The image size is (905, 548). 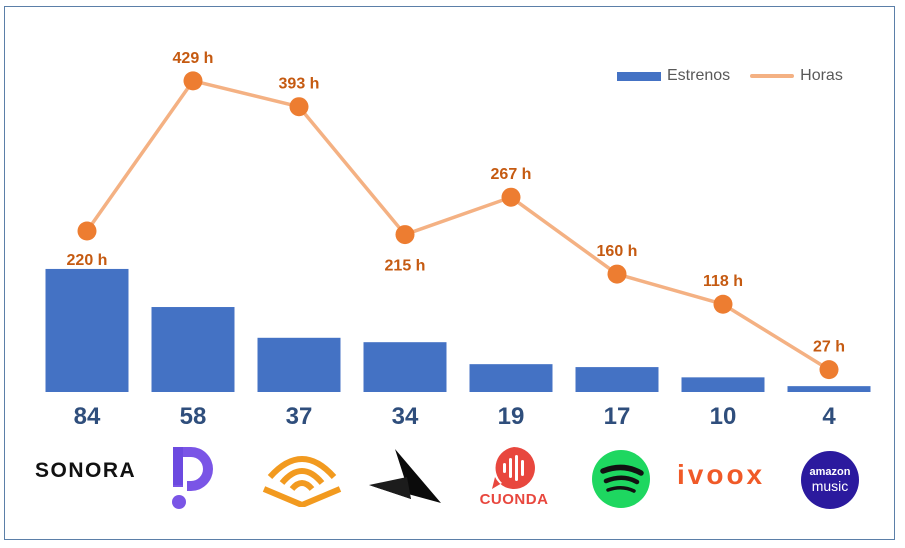 I want to click on bar-value-label-7: 10, so click(x=723, y=416).